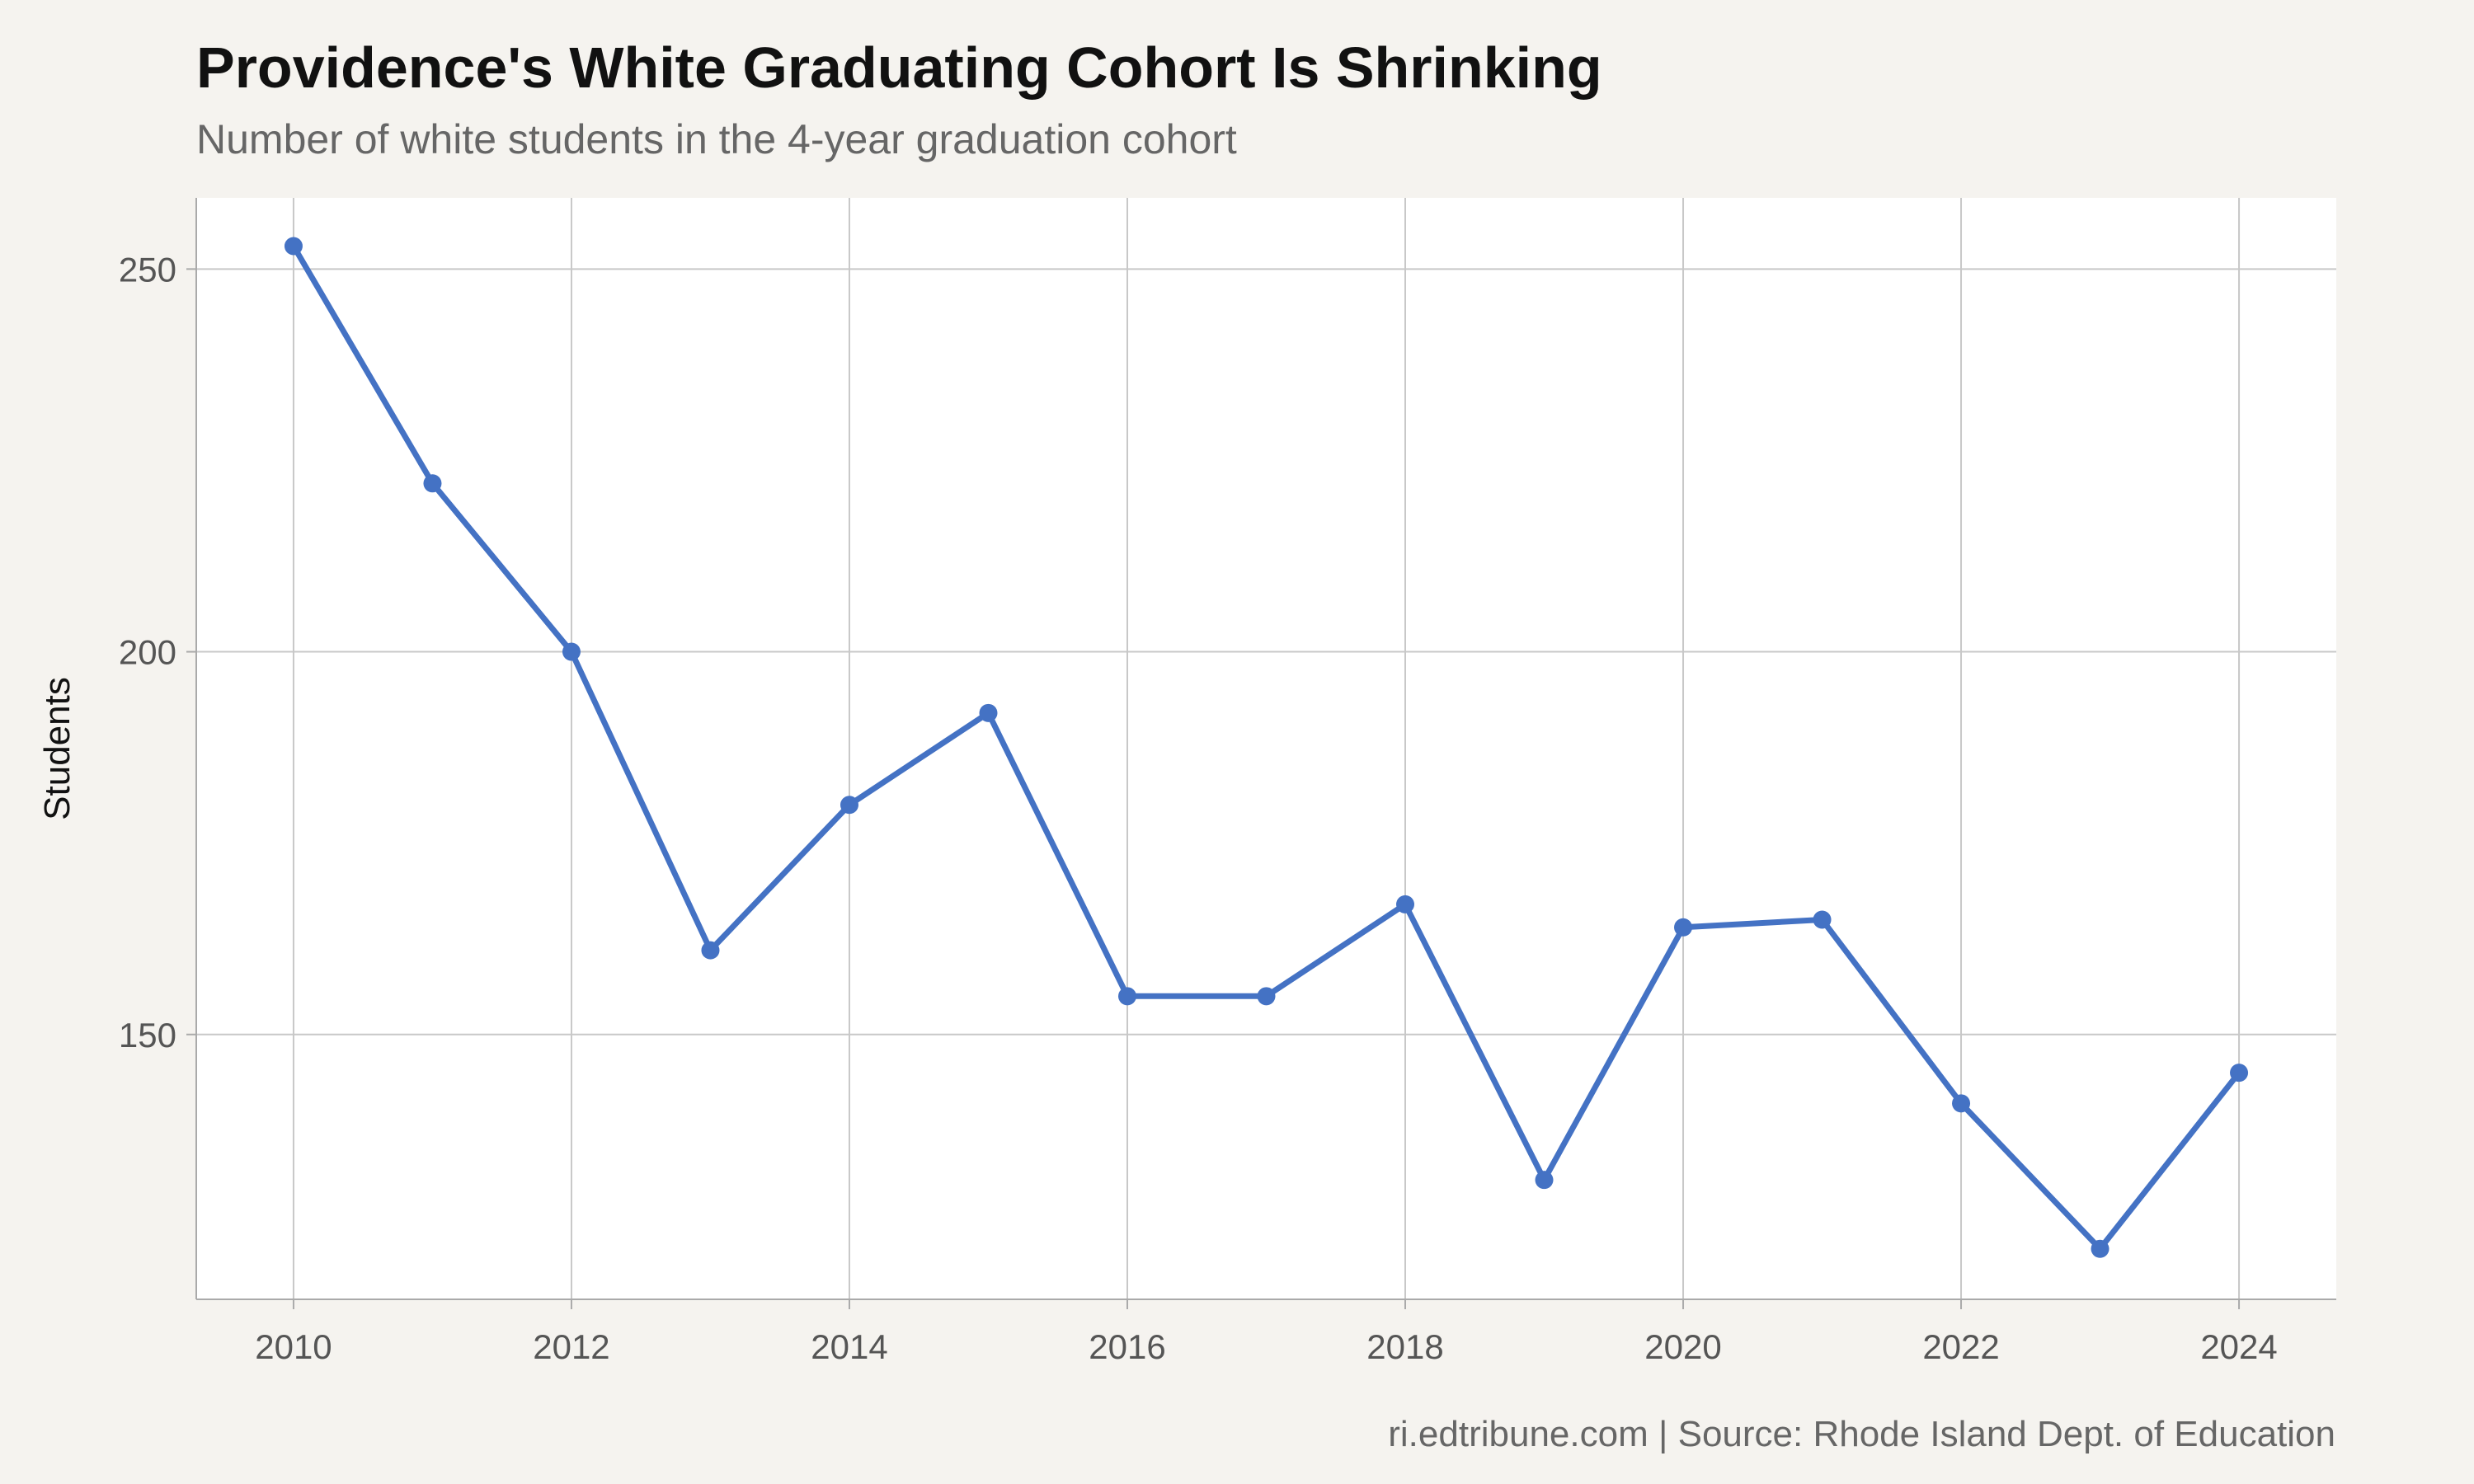  Describe the element at coordinates (2238, 1346) in the screenshot. I see `x-tick-label: 2024` at that location.